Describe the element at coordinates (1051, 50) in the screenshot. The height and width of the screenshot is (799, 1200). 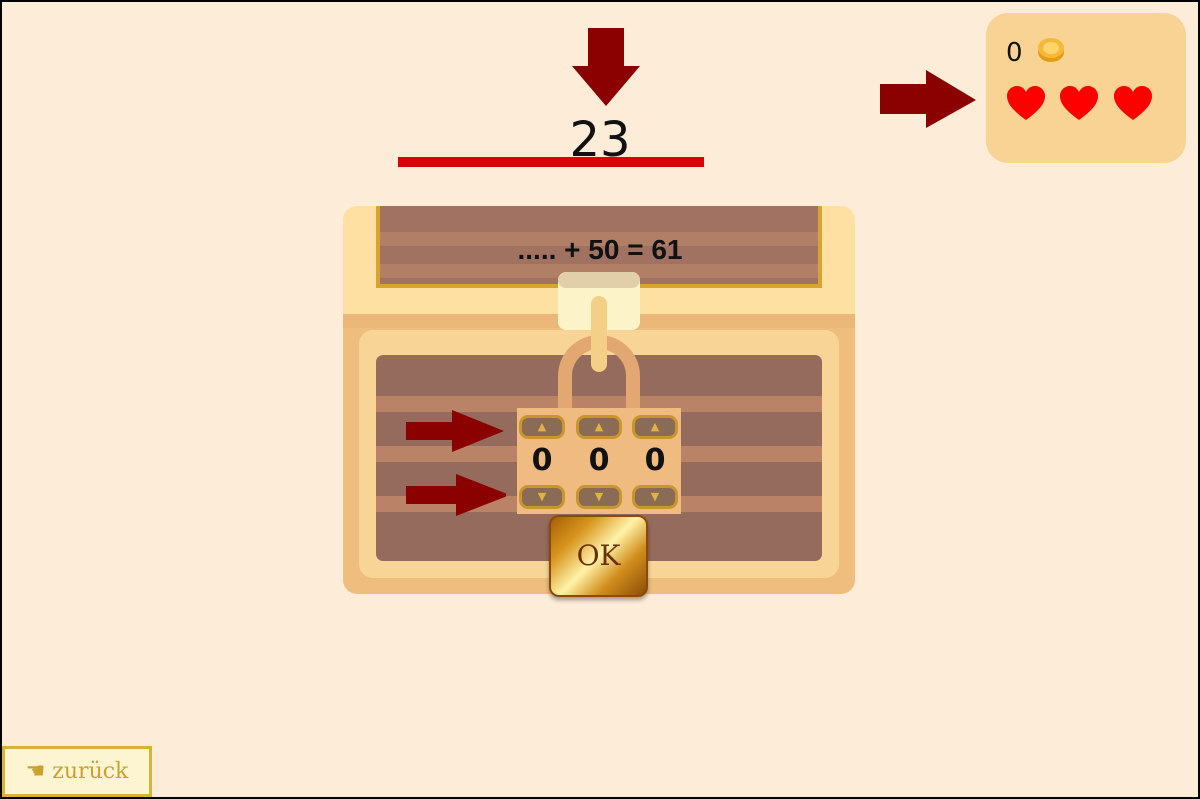
I see `coin-icon` at that location.